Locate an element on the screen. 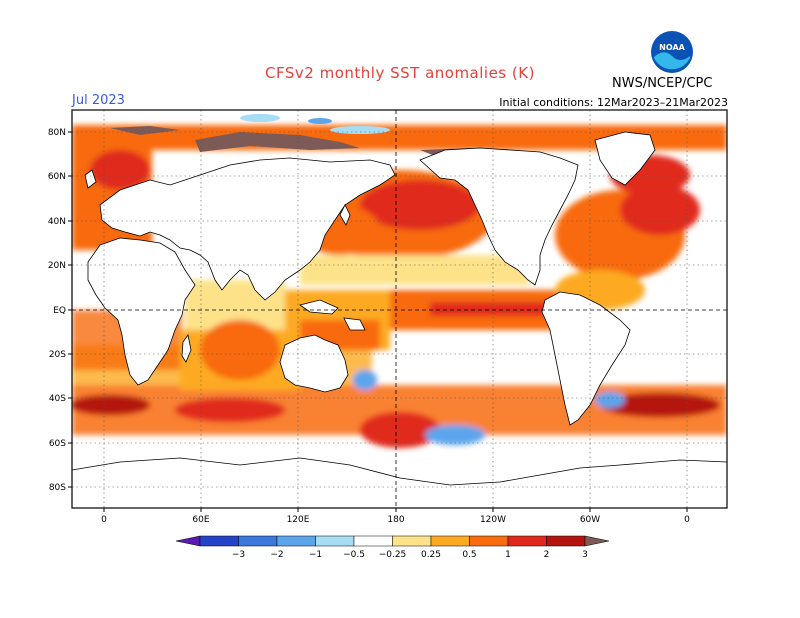 The image size is (800, 618). colorbar-label: −0.25 is located at coordinates (393, 555).